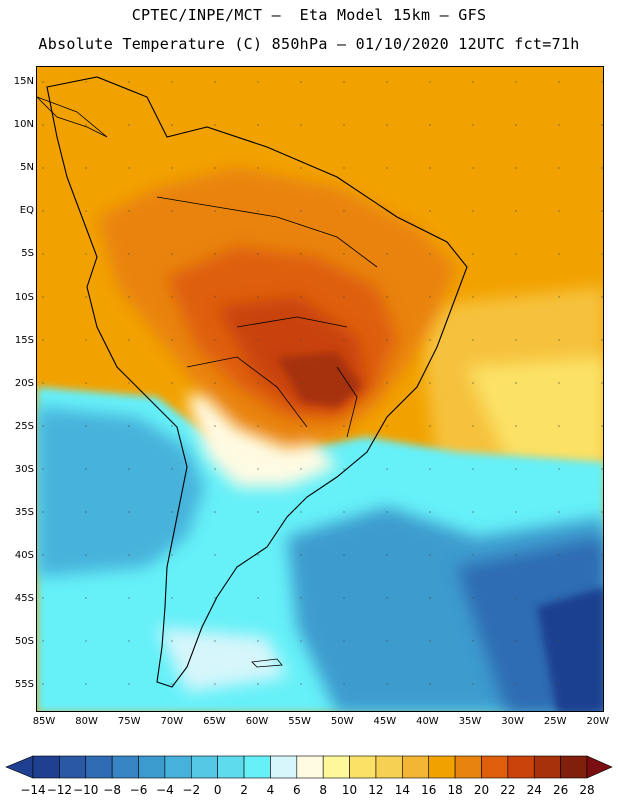 This screenshot has height=800, width=618. What do you see at coordinates (470, 721) in the screenshot?
I see `lon-label: 35W` at bounding box center [470, 721].